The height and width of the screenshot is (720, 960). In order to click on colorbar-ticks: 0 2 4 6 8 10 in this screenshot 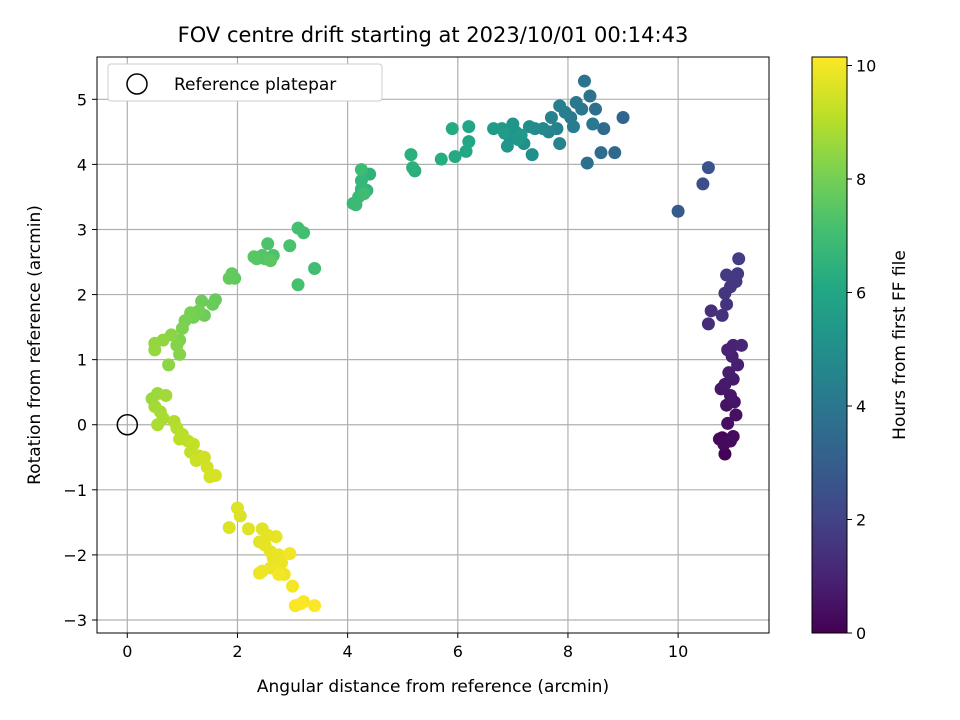, I will do `click(861, 350)`.